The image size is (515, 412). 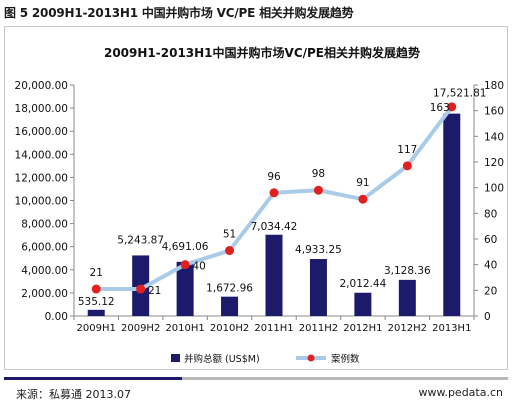 What do you see at coordinates (494, 189) in the screenshot?
I see `y-right-tick-label: 100` at bounding box center [494, 189].